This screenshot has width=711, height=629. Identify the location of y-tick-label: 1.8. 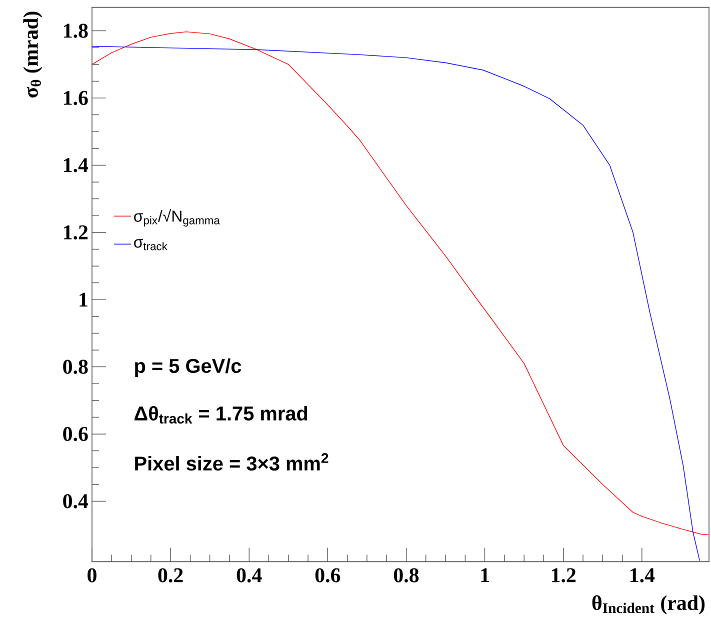
(76, 31).